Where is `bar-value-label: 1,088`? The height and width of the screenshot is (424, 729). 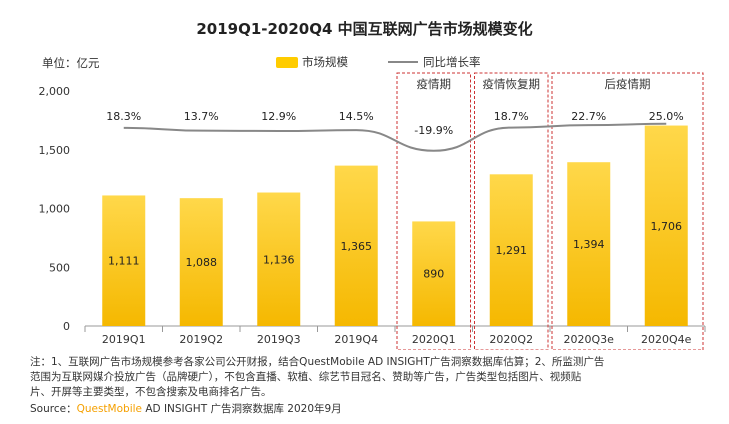 bar-value-label: 1,088 is located at coordinates (202, 262).